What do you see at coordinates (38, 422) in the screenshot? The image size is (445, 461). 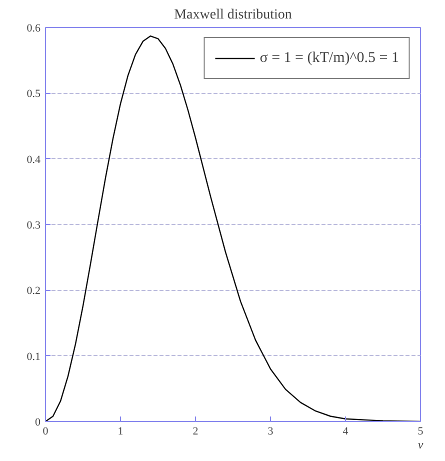 I see `y-tick-label: 0` at bounding box center [38, 422].